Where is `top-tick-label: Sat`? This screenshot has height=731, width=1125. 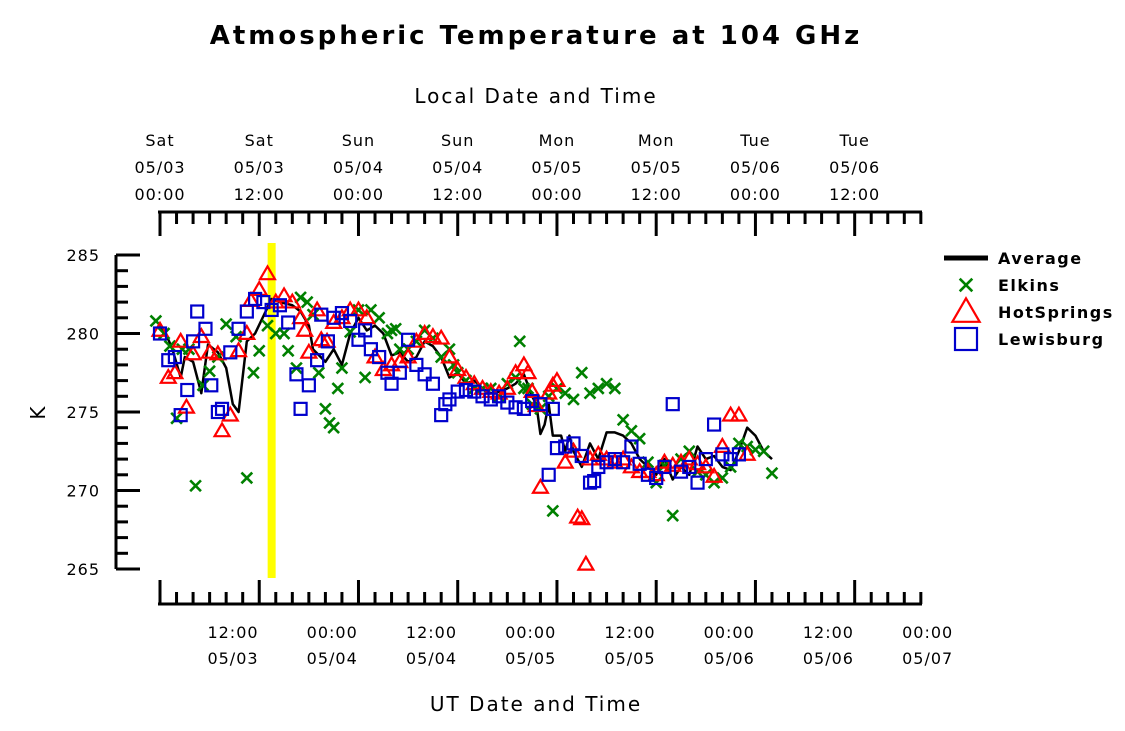
top-tick-label: Sat is located at coordinates (259, 140).